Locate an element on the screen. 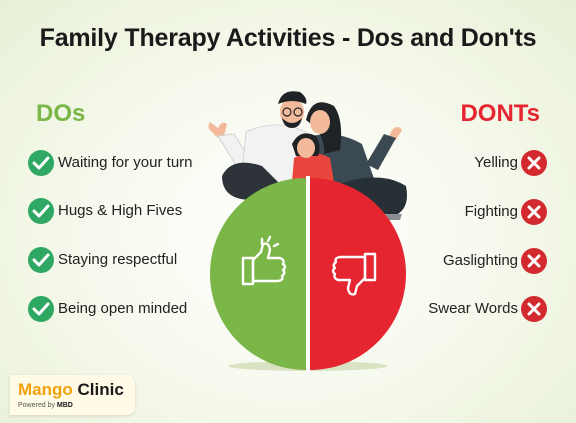  dos-item-hugs: Hugs & High Fives is located at coordinates (120, 210).